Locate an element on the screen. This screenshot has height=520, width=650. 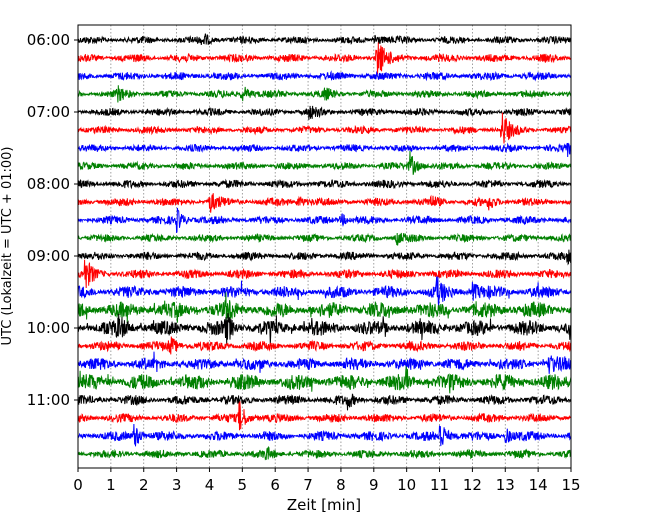
y-tick-label: 09:00 is located at coordinates (48, 256).